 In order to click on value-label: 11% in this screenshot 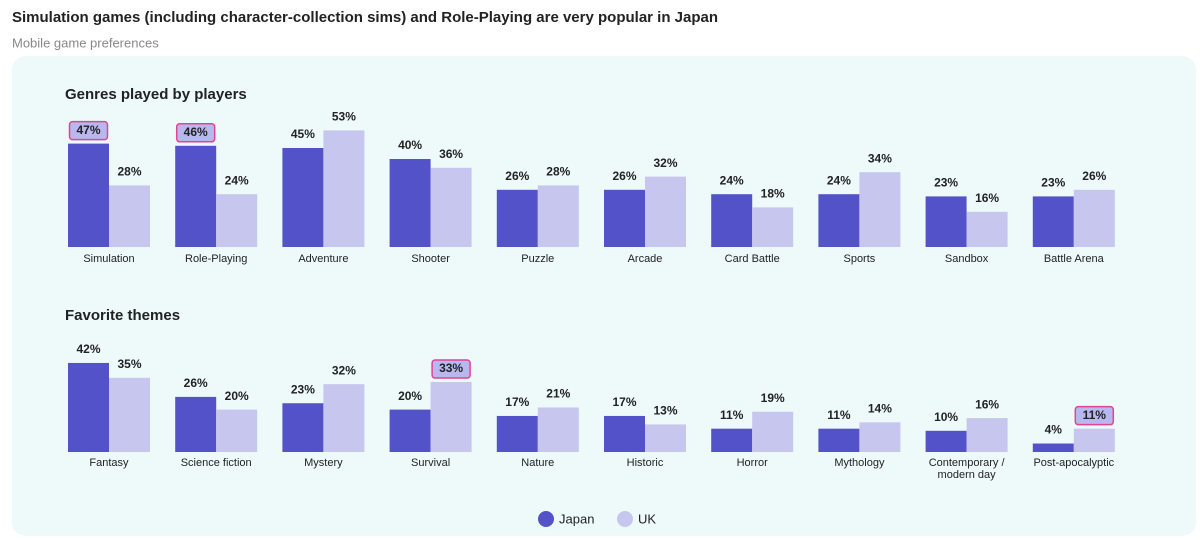, I will do `click(1095, 415)`.